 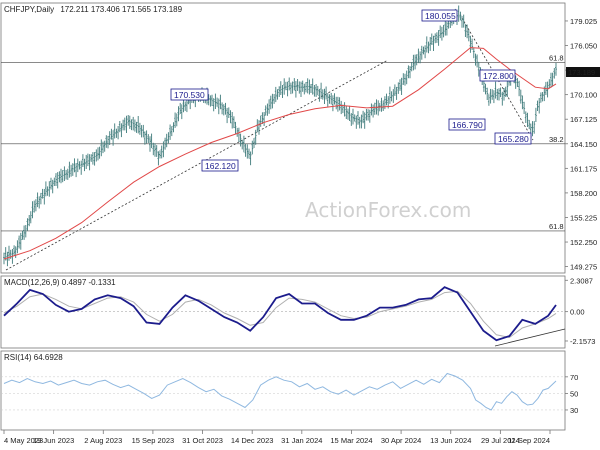 What do you see at coordinates (351, 440) in the screenshot?
I see `date-tick-label: 15 Mar 2024` at bounding box center [351, 440].